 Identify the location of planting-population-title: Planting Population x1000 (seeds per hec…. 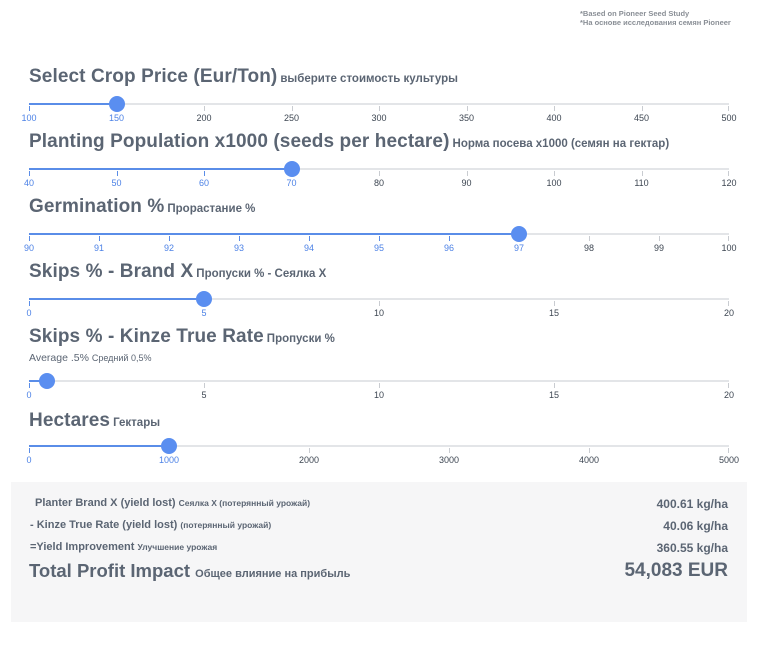
(349, 141).